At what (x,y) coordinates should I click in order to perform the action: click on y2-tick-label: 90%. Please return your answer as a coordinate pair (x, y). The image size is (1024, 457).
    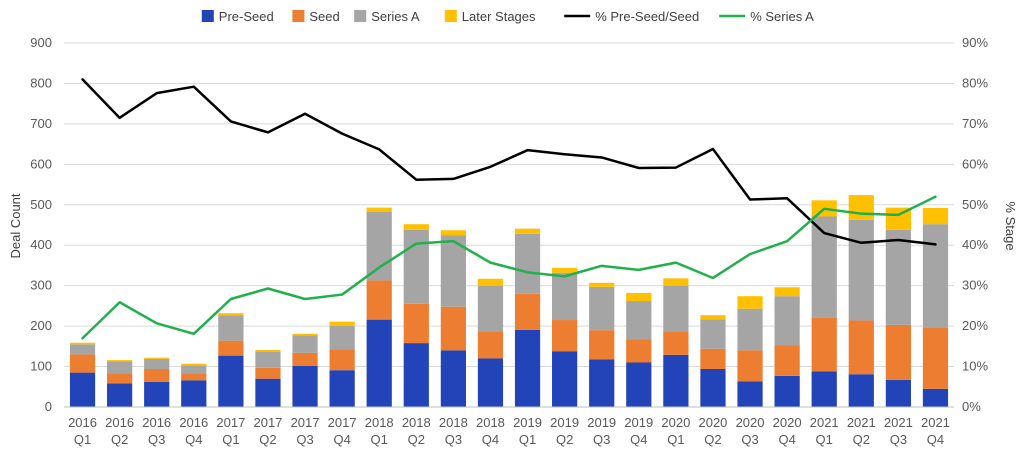
    Looking at the image, I should click on (975, 42).